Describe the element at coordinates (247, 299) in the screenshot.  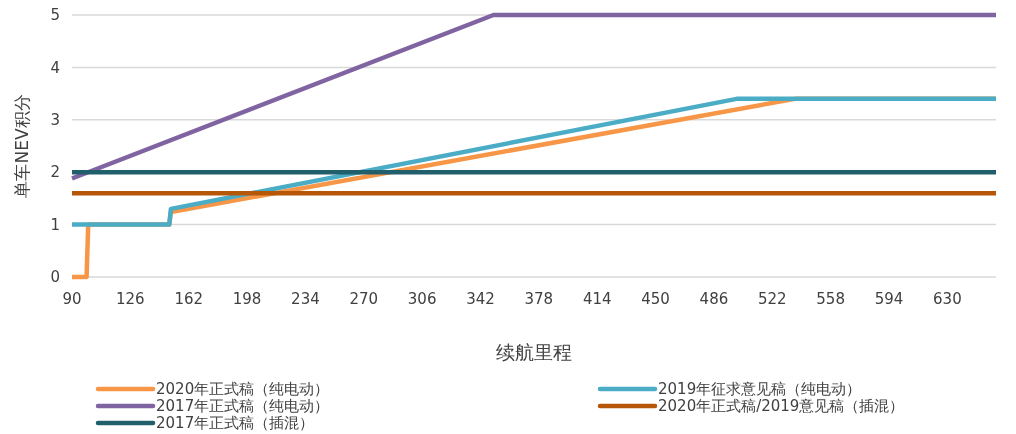
I see `x-tick-label: 198` at that location.